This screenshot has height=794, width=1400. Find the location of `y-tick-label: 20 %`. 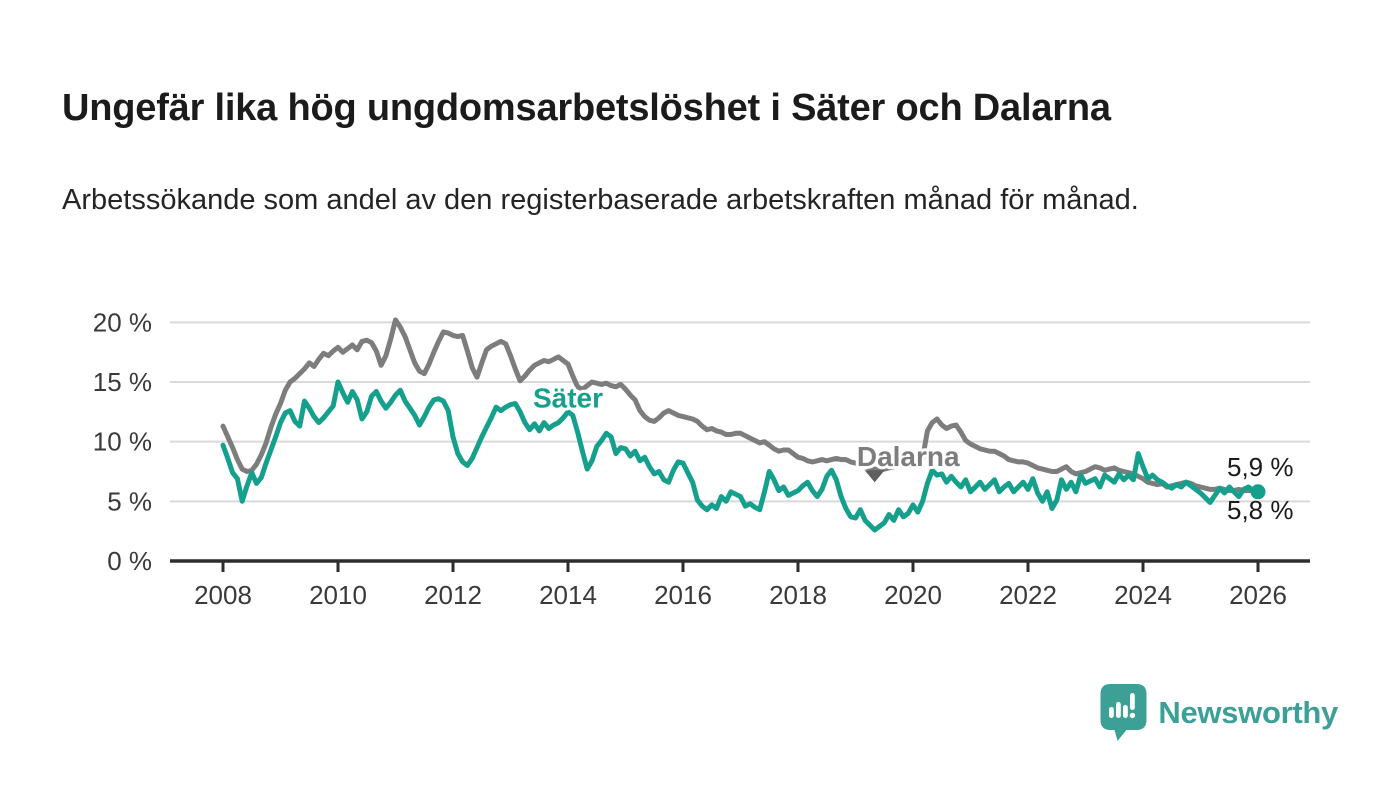

y-tick-label: 20 % is located at coordinates (122, 322).